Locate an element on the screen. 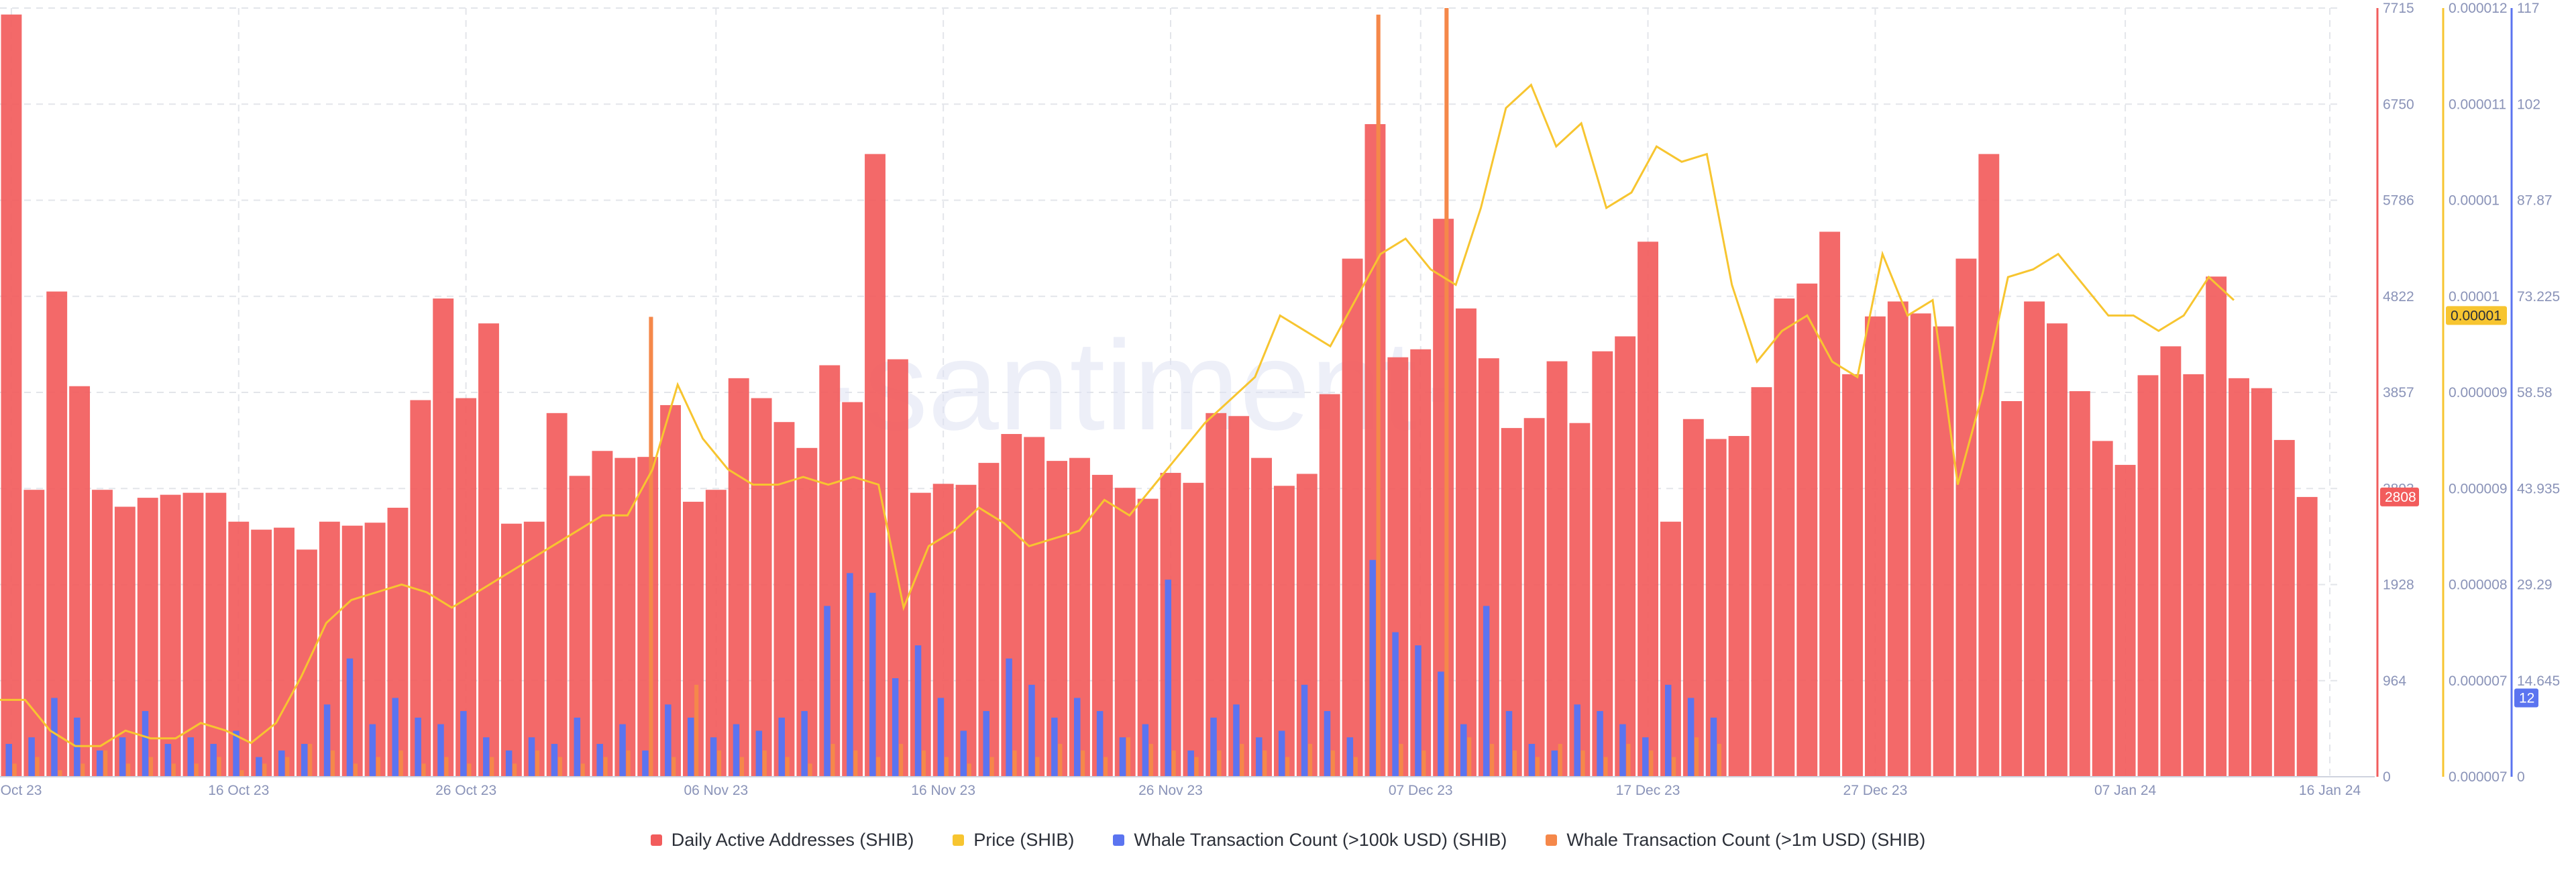  legend-item-daa: Daily Active Addresses (SHIB) is located at coordinates (782, 840).